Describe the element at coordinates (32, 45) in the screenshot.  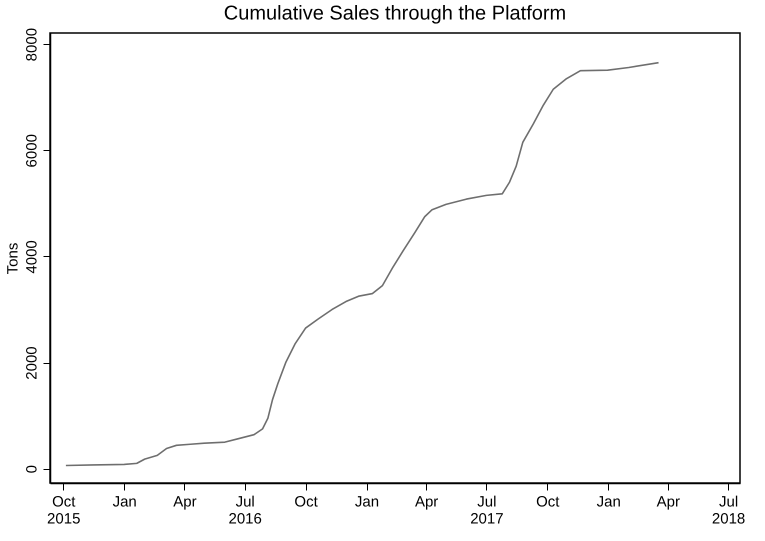
I see `y-tick-label: 8000` at that location.